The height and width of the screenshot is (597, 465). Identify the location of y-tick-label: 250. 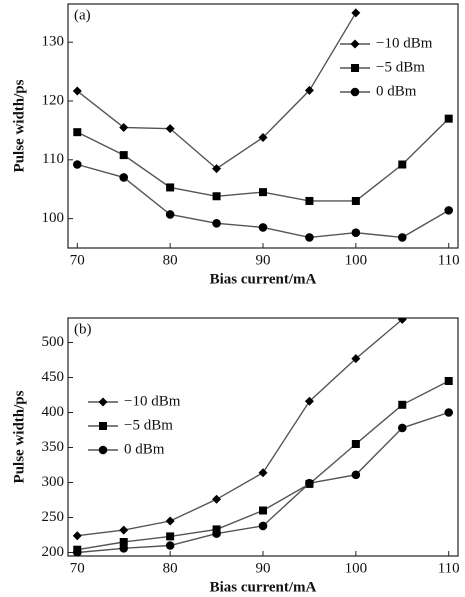
(53, 517).